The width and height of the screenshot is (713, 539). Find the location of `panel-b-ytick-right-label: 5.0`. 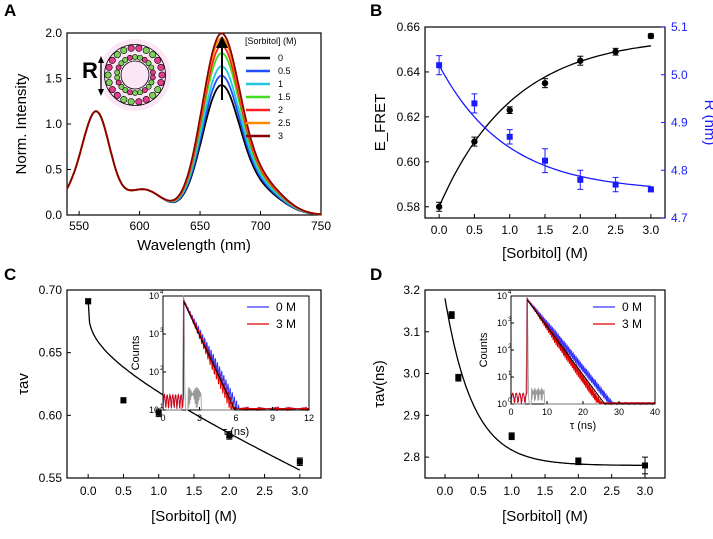

panel-b-ytick-right-label: 5.0 is located at coordinates (679, 75).